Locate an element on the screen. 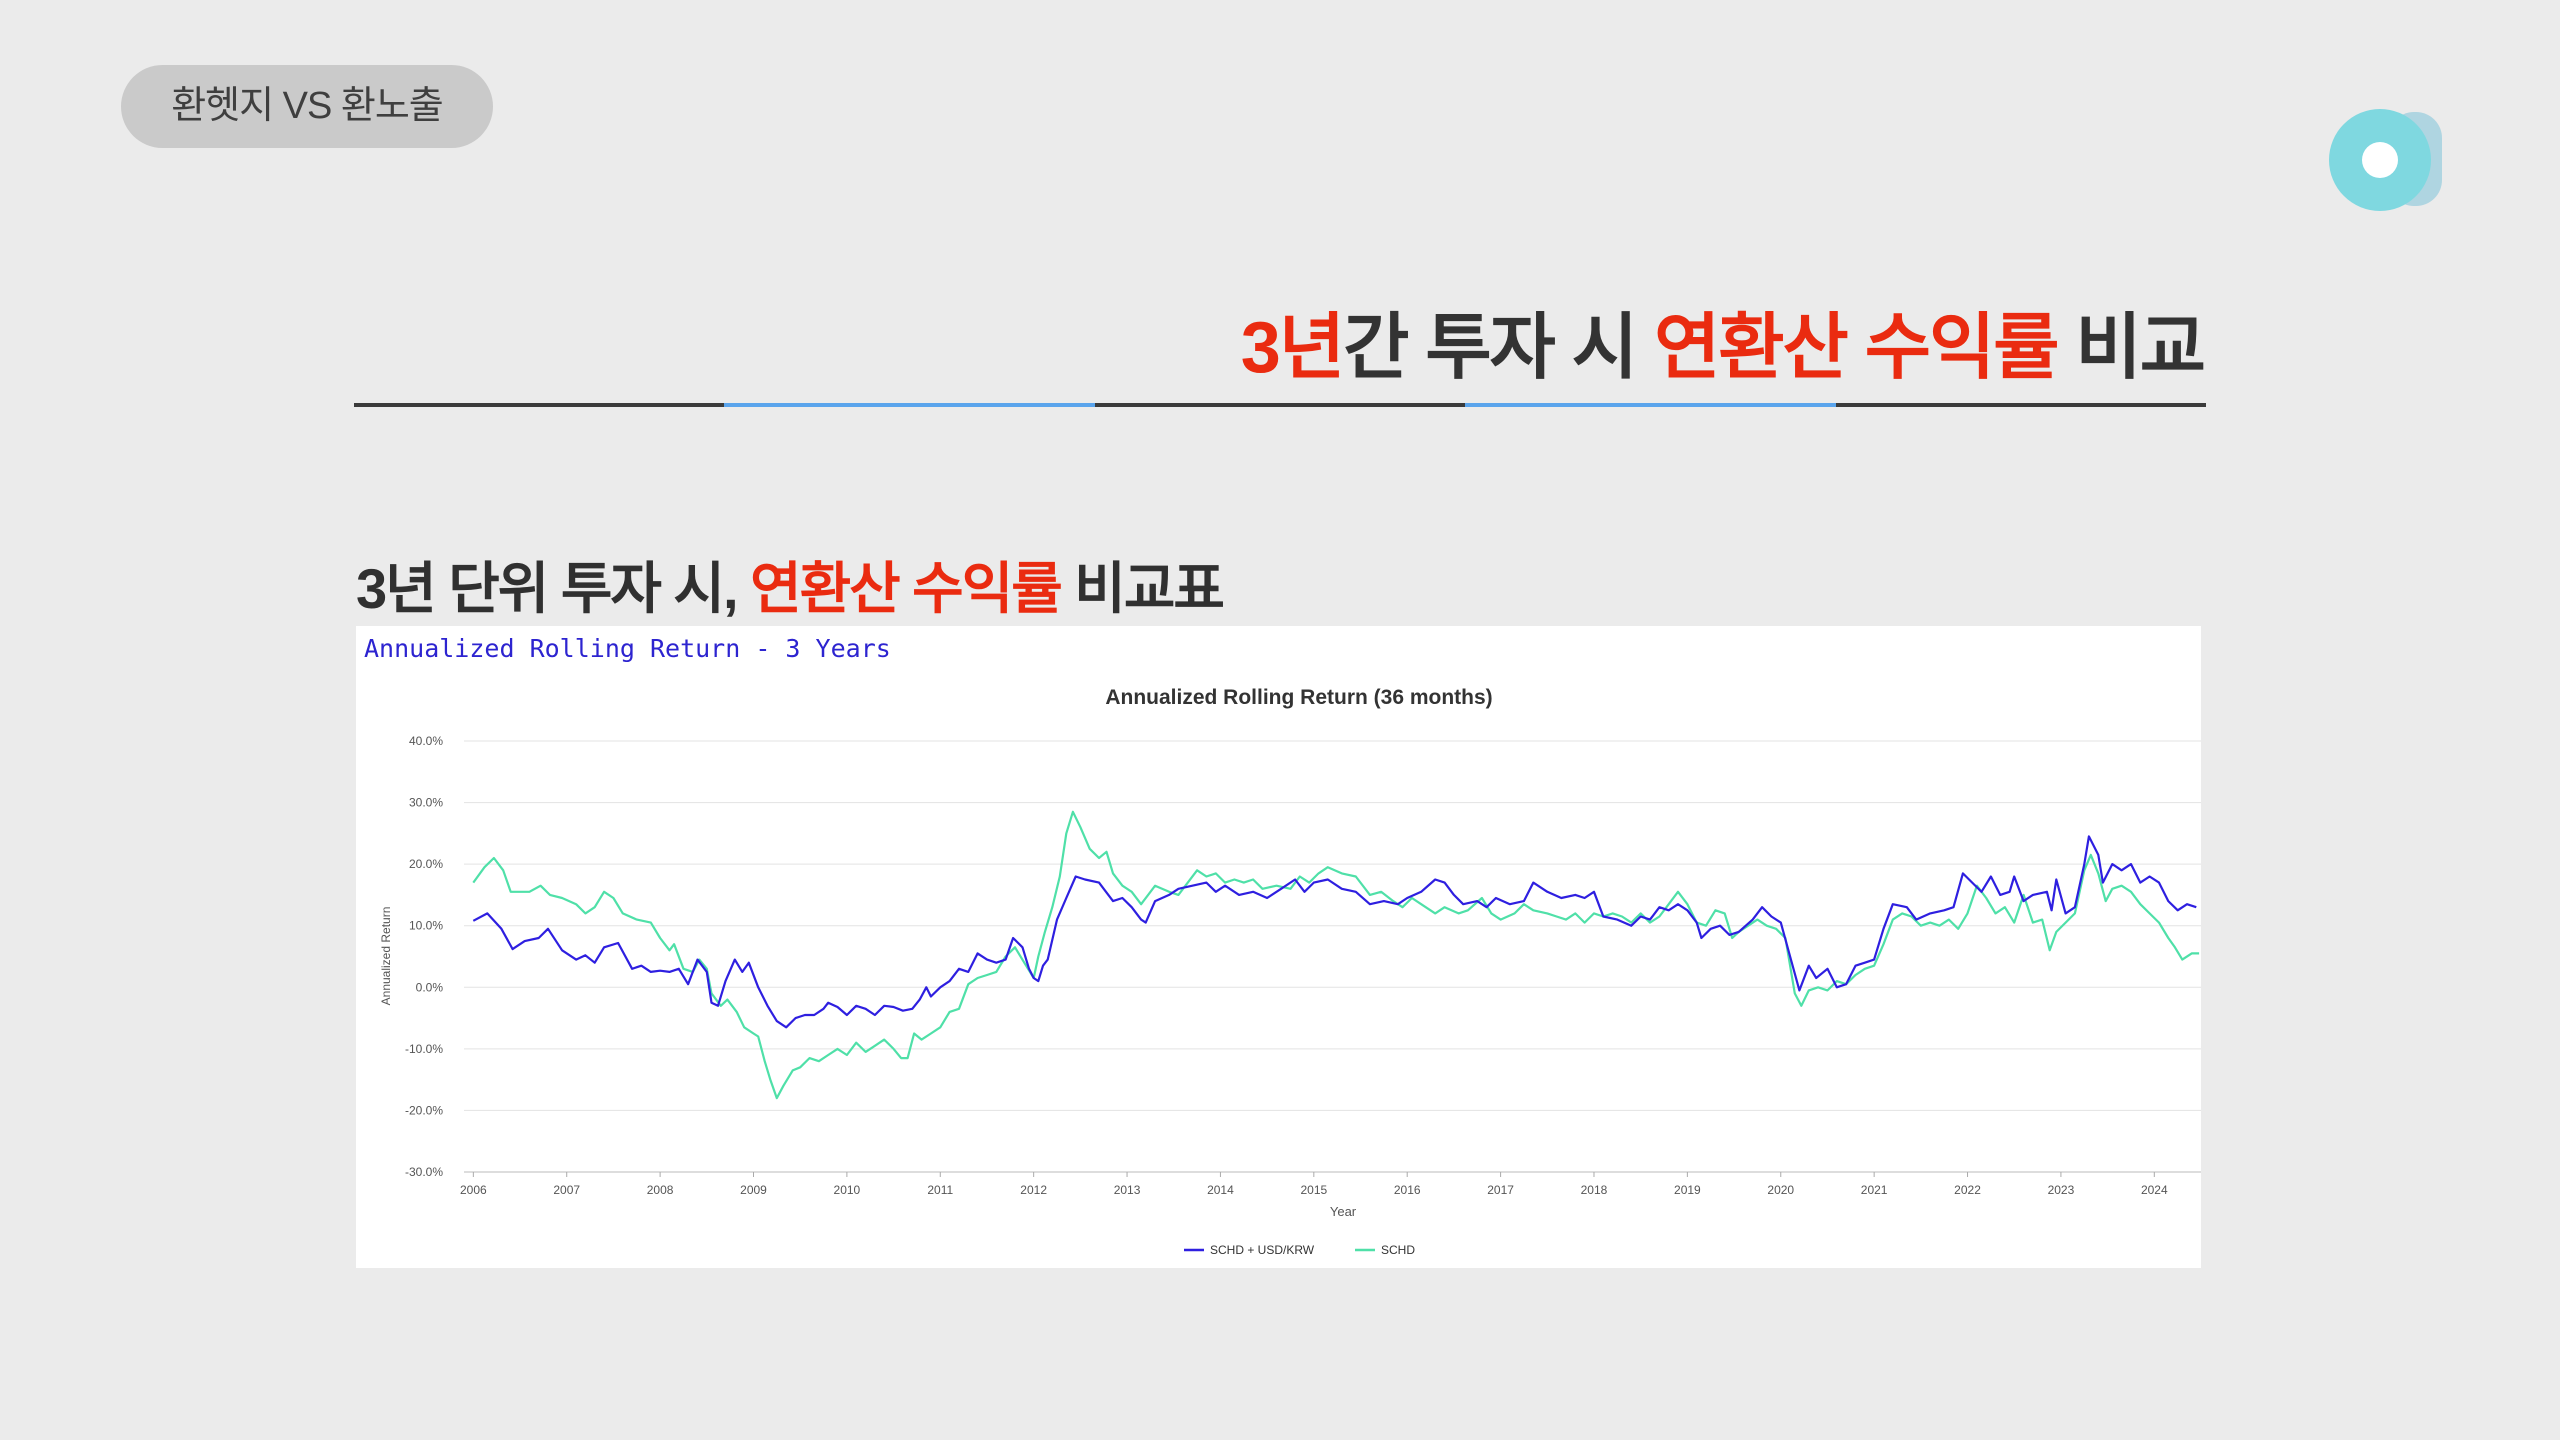 Image resolution: width=2560 pixels, height=1440 pixels. title-divider is located at coordinates (1280, 405).